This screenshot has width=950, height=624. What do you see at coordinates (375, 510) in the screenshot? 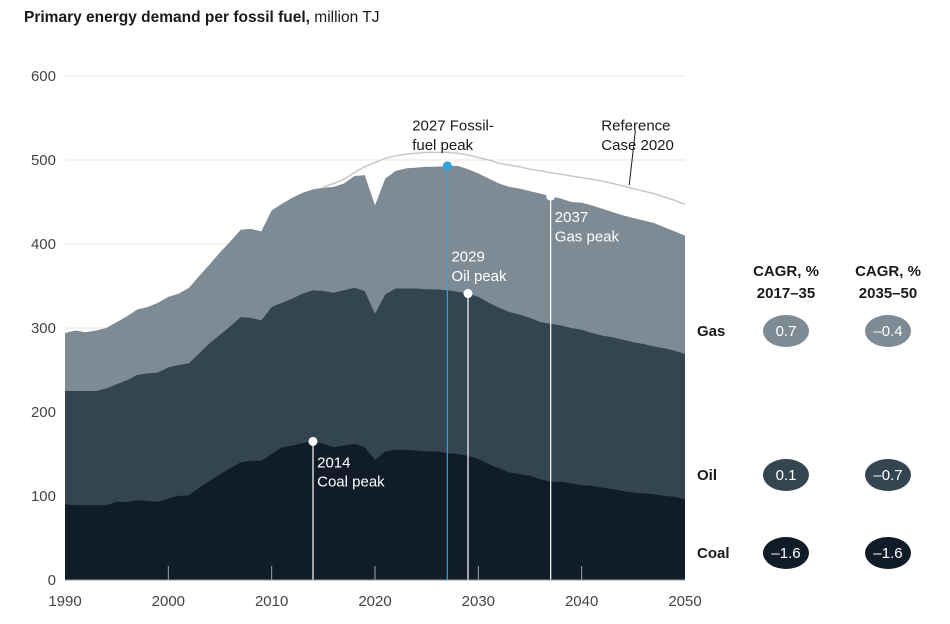
I see `area-coal` at bounding box center [375, 510].